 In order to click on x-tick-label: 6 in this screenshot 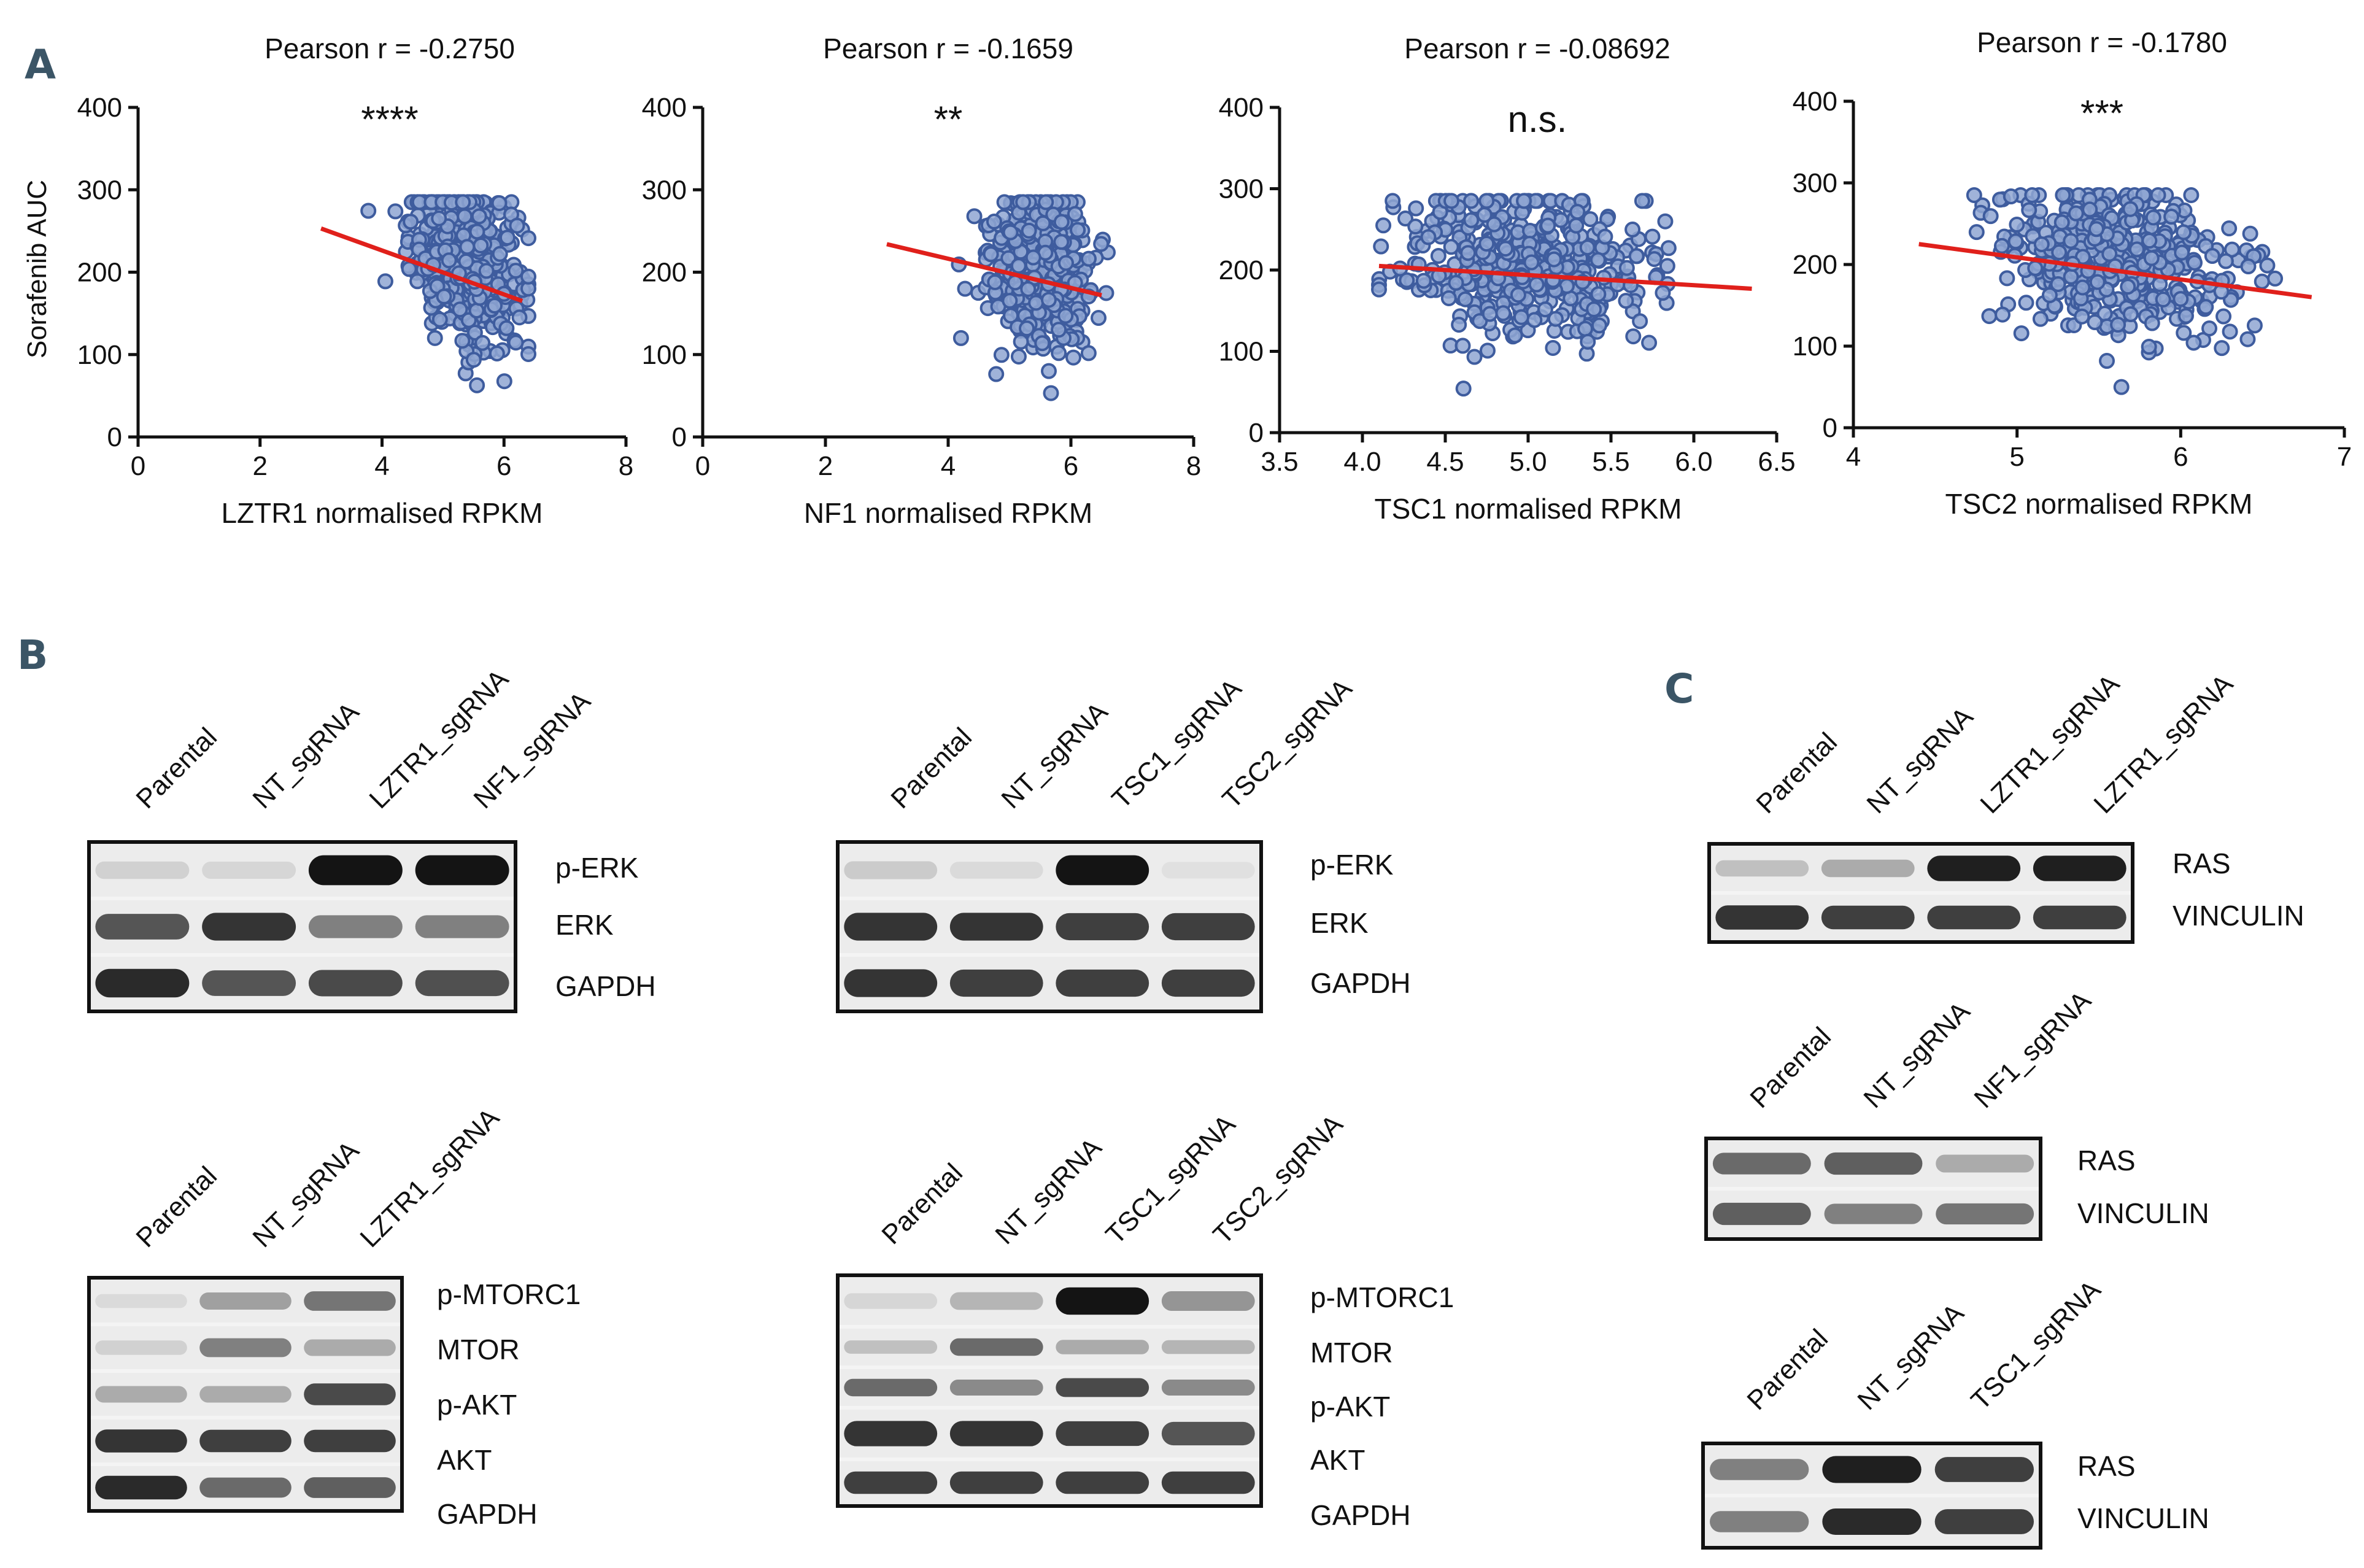, I will do `click(503, 466)`.